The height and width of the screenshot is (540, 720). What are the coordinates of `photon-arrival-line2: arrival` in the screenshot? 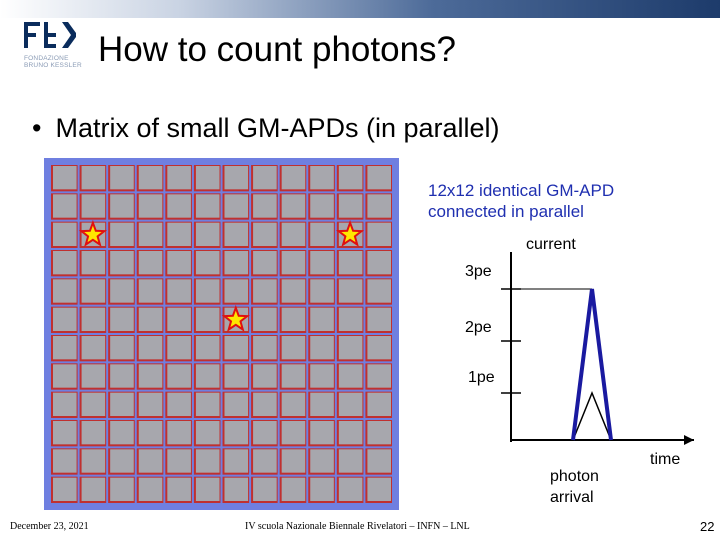 It's located at (572, 497).